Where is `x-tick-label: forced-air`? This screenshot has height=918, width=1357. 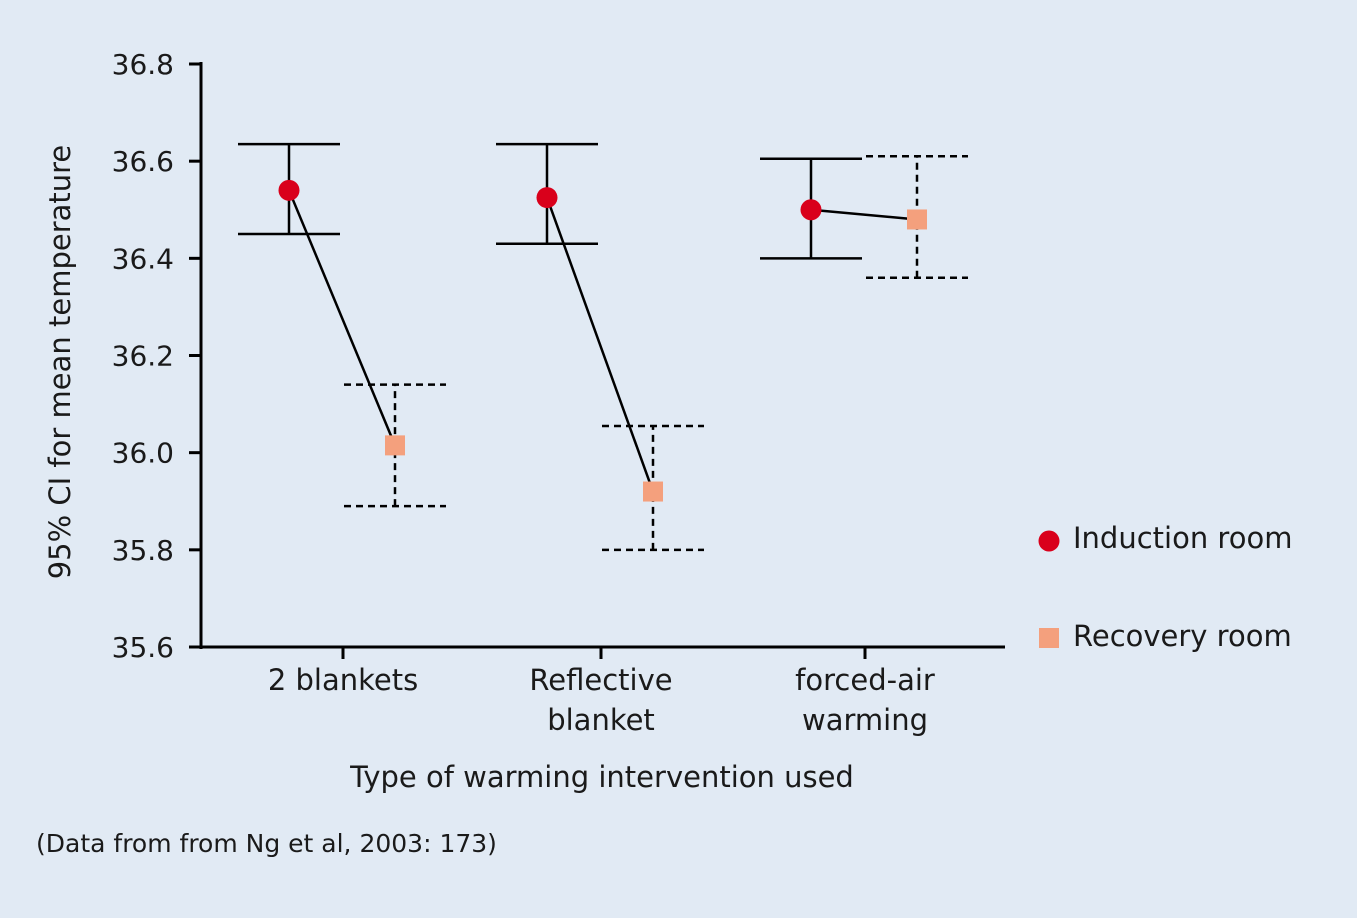
x-tick-label: forced-air is located at coordinates (865, 680).